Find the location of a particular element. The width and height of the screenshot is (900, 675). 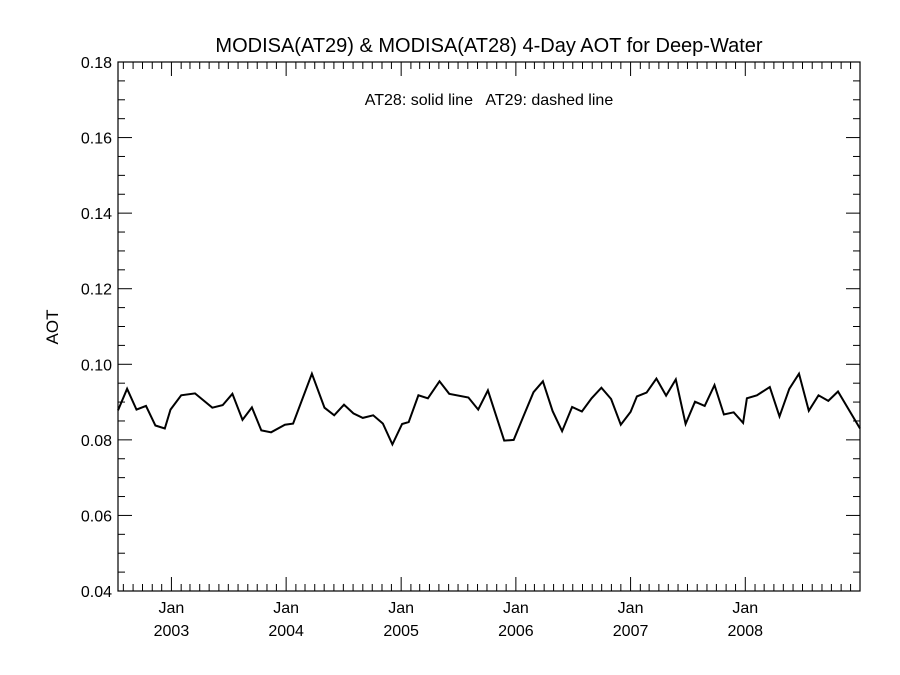

series-line-at28 is located at coordinates (489, 408).